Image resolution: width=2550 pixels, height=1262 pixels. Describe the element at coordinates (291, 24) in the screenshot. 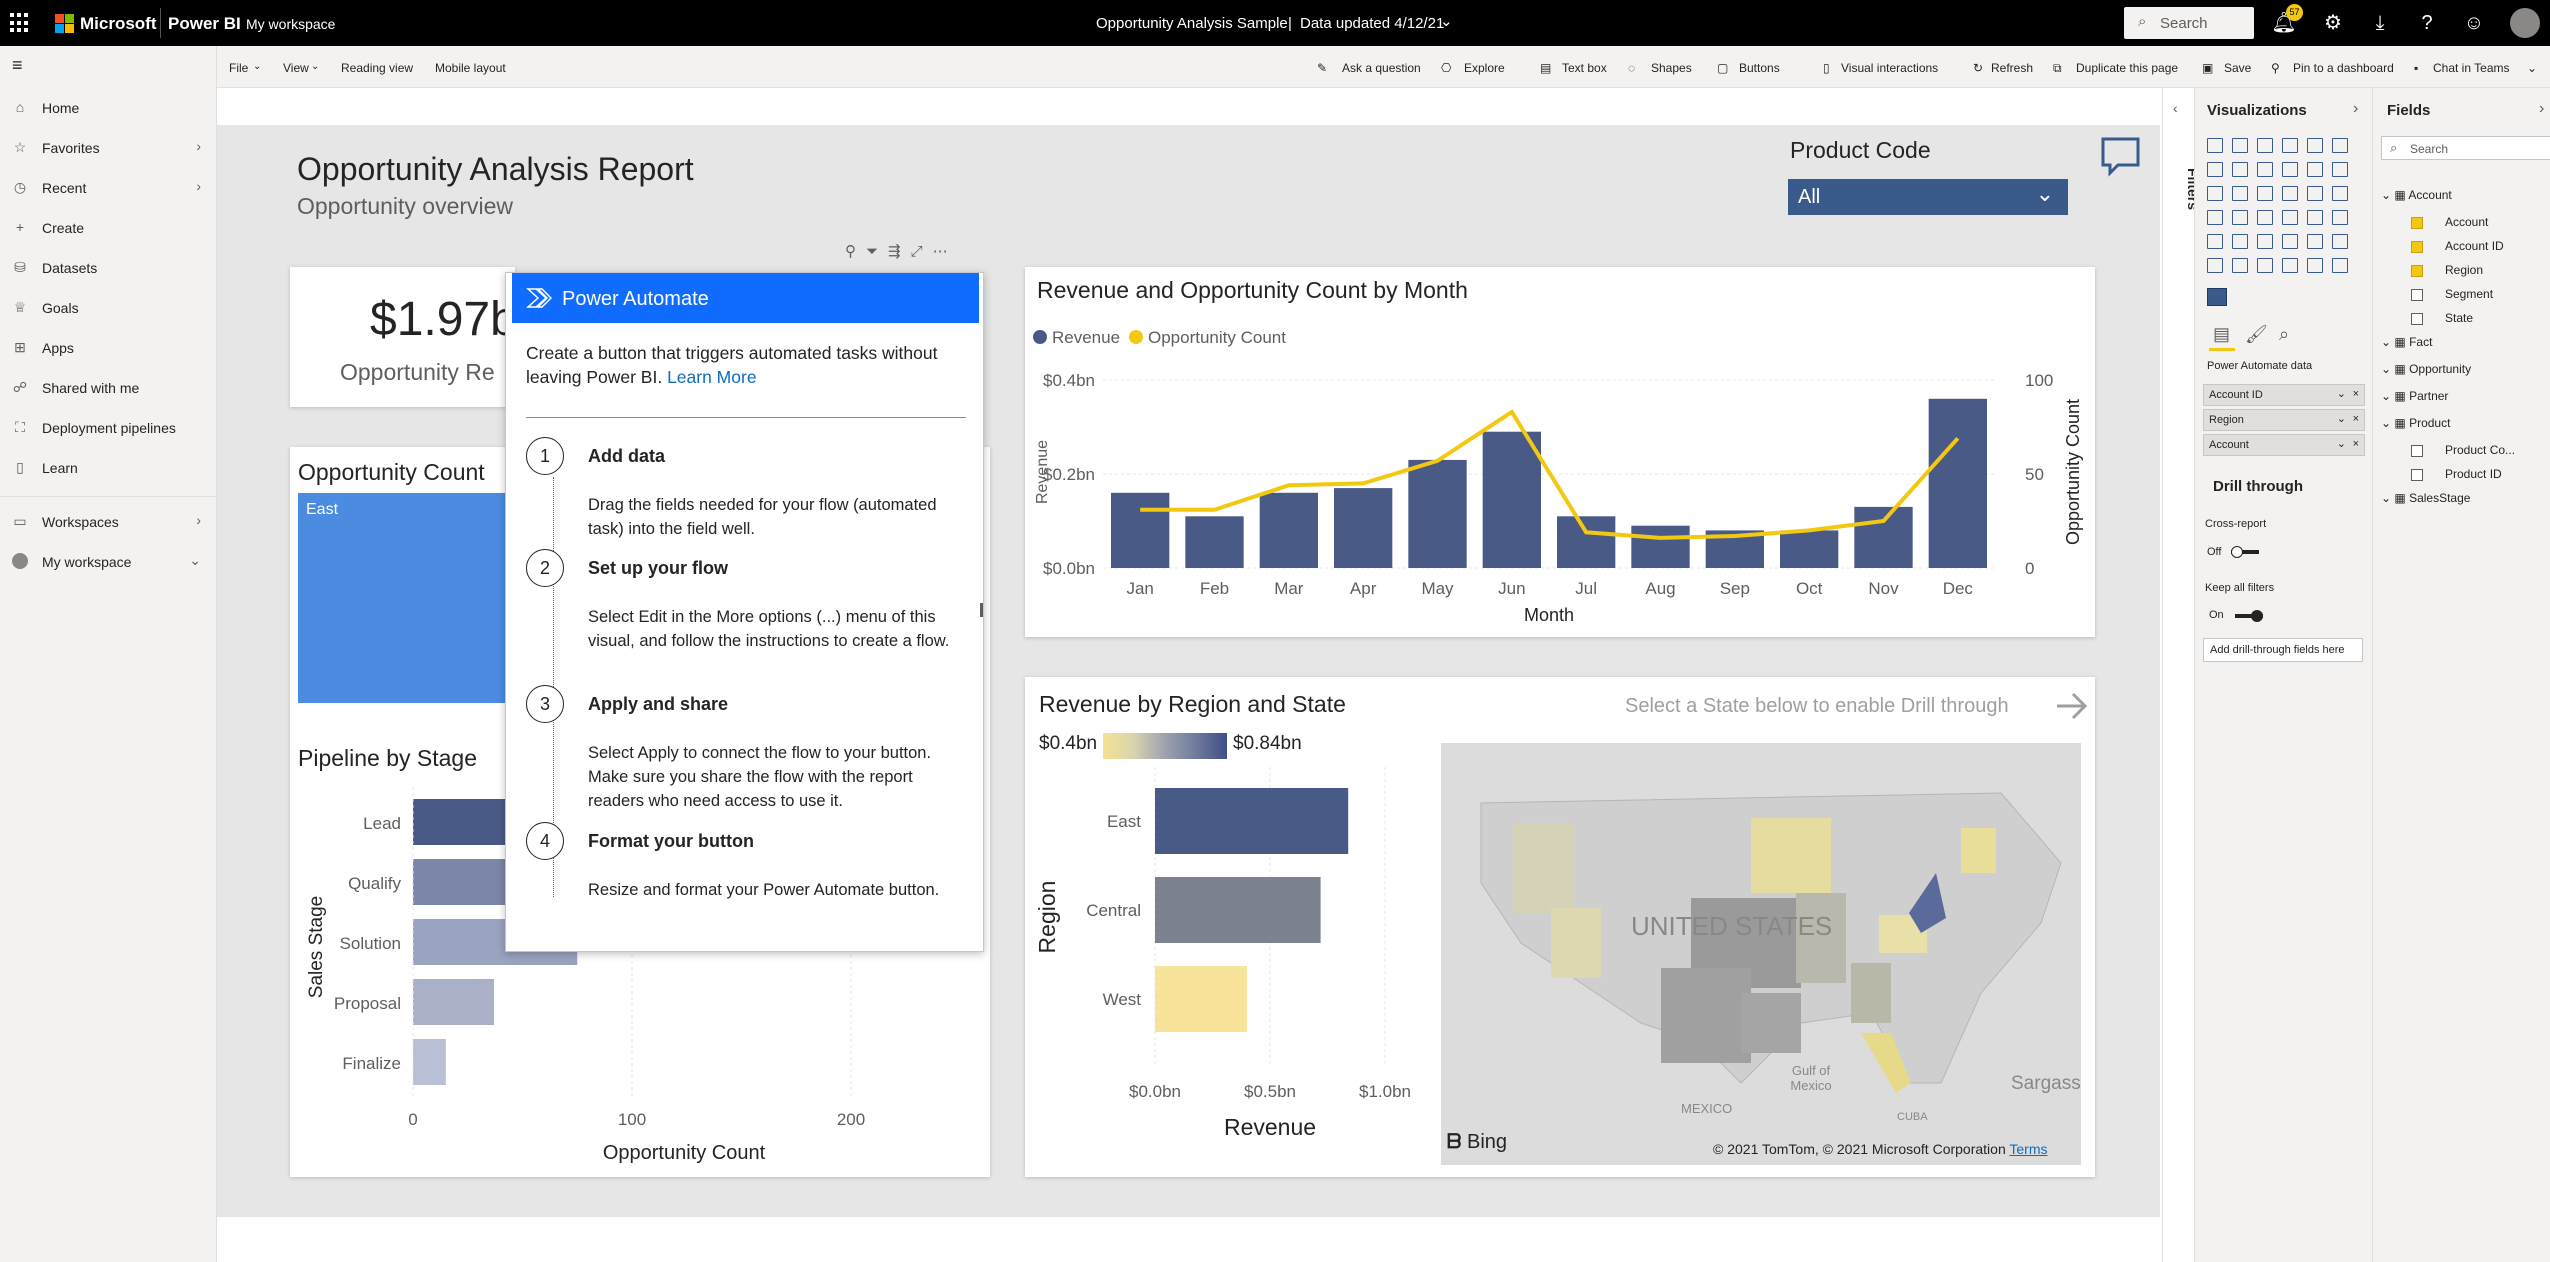

I see `workspace-link: My workspace` at that location.